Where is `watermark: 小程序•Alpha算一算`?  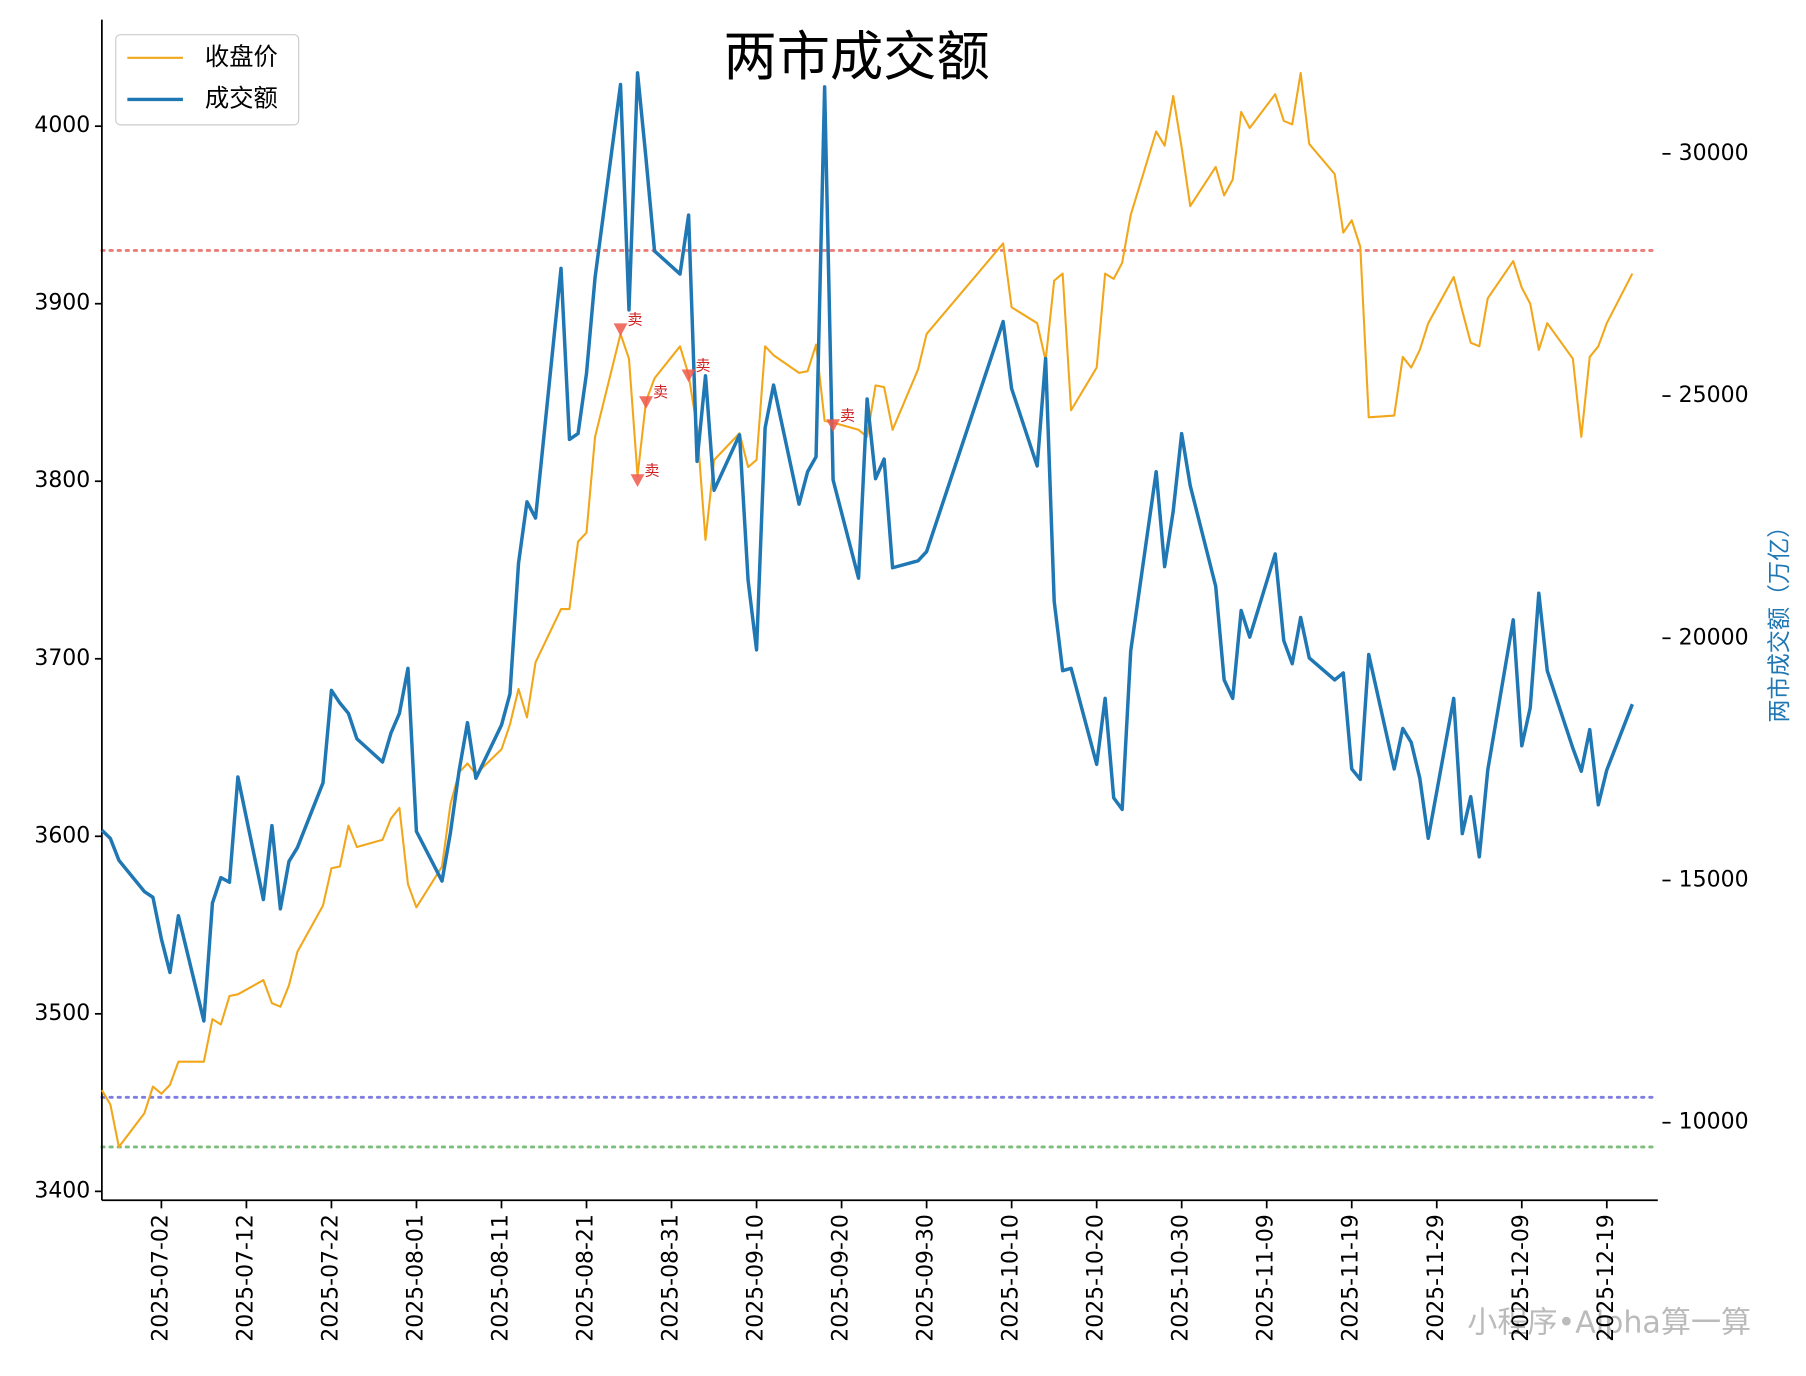
watermark: 小程序•Alpha算一算 is located at coordinates (1609, 1322).